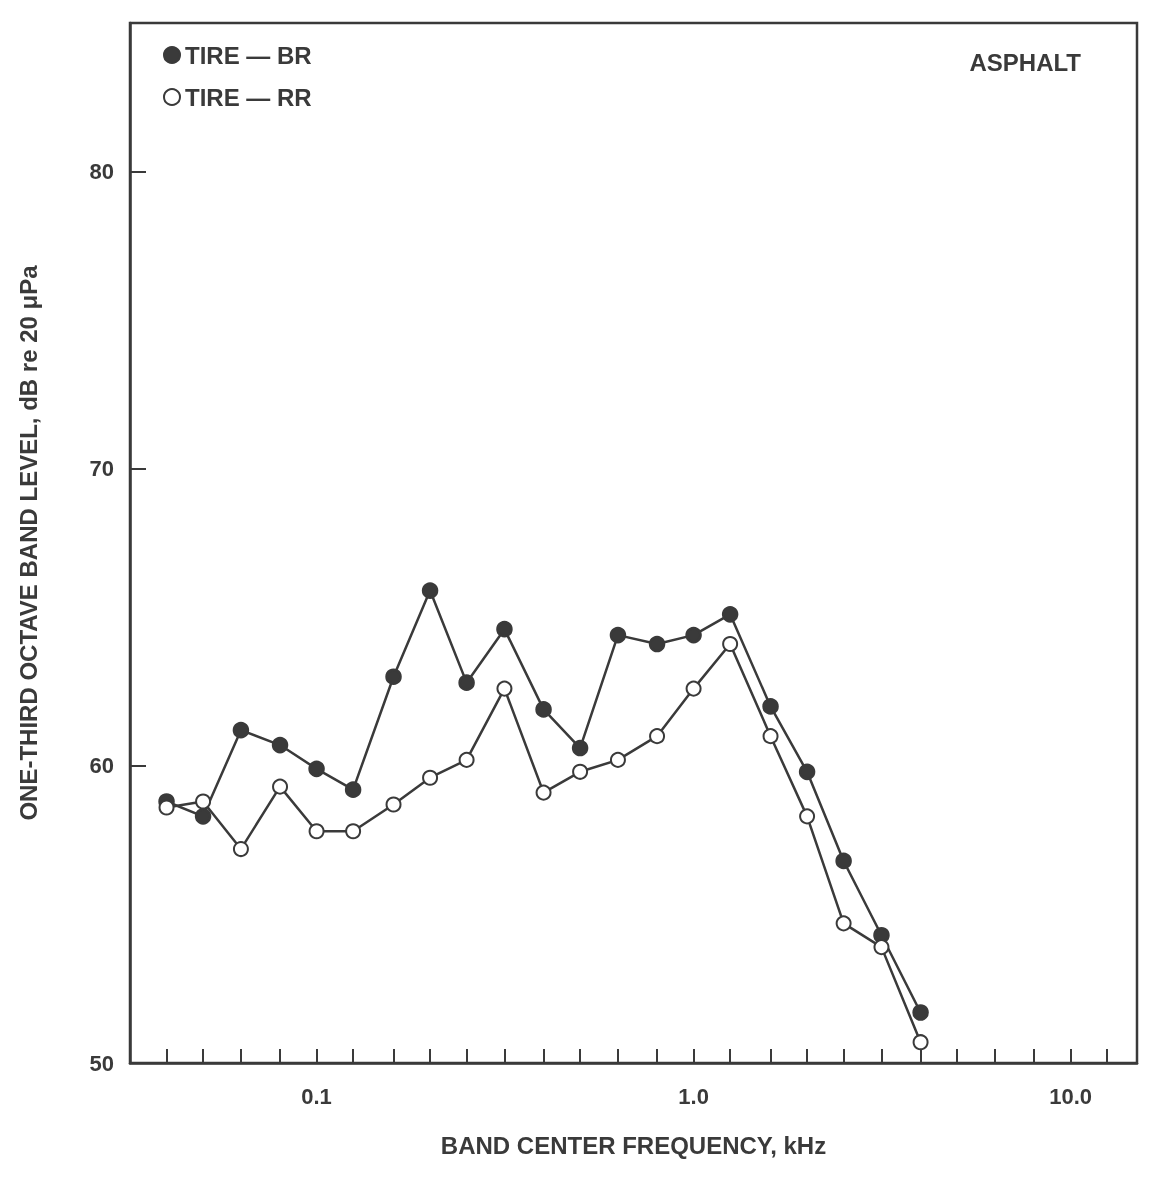 The image size is (1149, 1185). I want to click on x-tick-label: 0.1, so click(316, 1096).